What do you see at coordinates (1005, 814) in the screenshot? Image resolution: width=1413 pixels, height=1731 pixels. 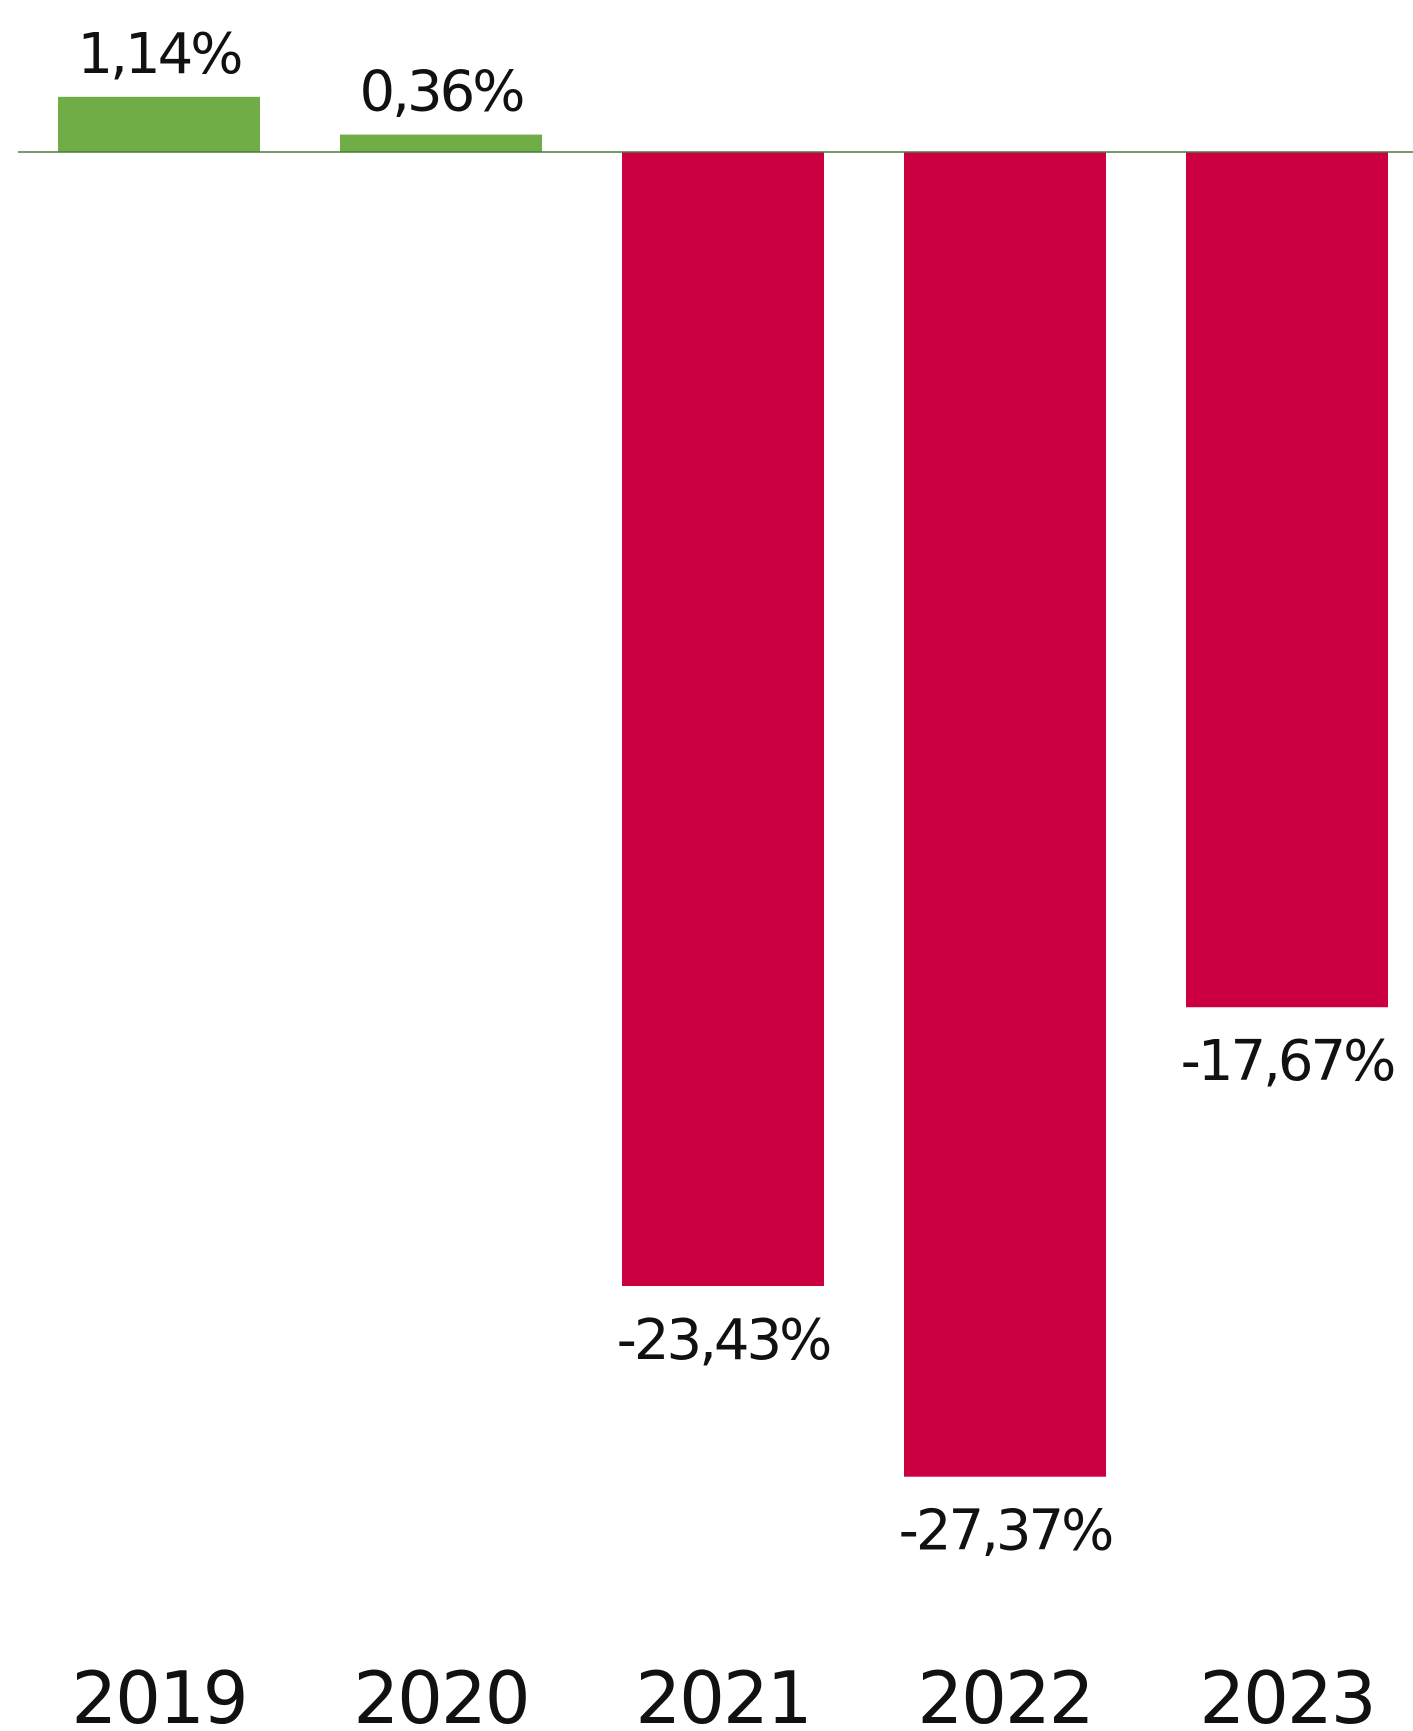 I see `bar-2022` at bounding box center [1005, 814].